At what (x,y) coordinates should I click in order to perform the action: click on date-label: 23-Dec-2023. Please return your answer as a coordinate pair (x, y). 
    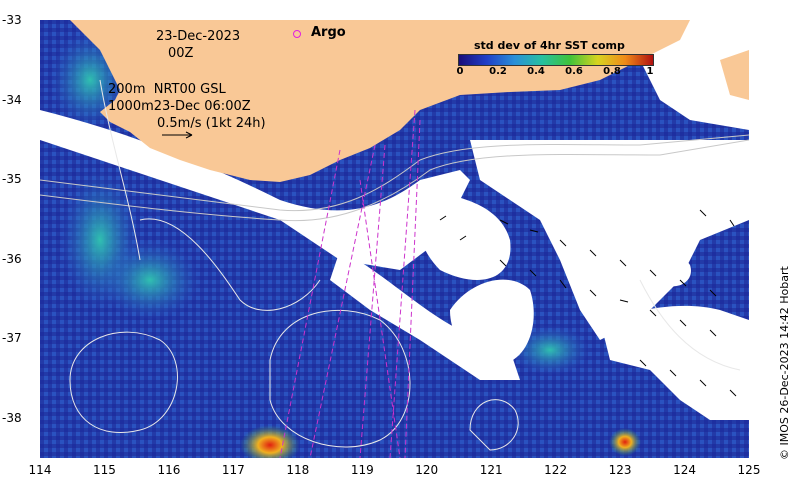
    Looking at the image, I should click on (198, 36).